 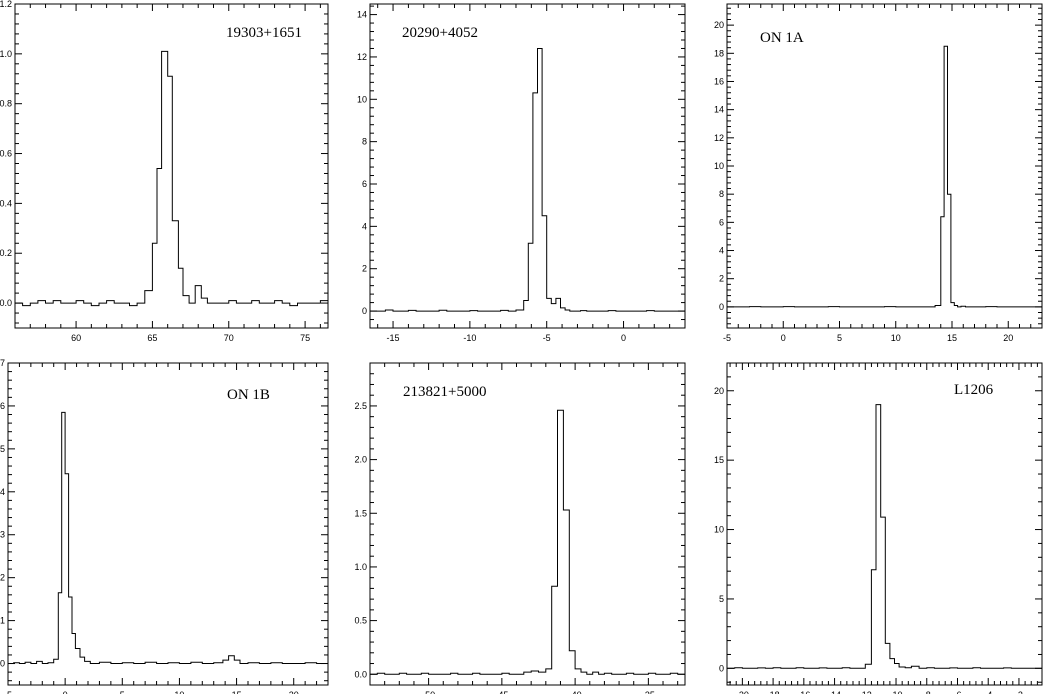 I want to click on y-tick-label: 2.5, so click(x=360, y=406).